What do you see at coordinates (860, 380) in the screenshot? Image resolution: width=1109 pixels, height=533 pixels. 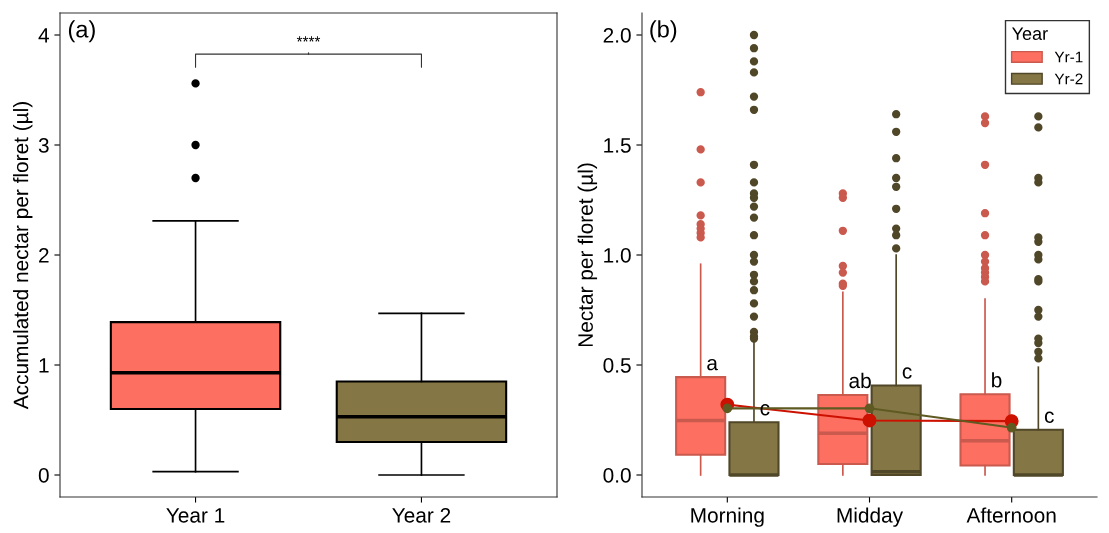 I see `annotation: ab` at bounding box center [860, 380].